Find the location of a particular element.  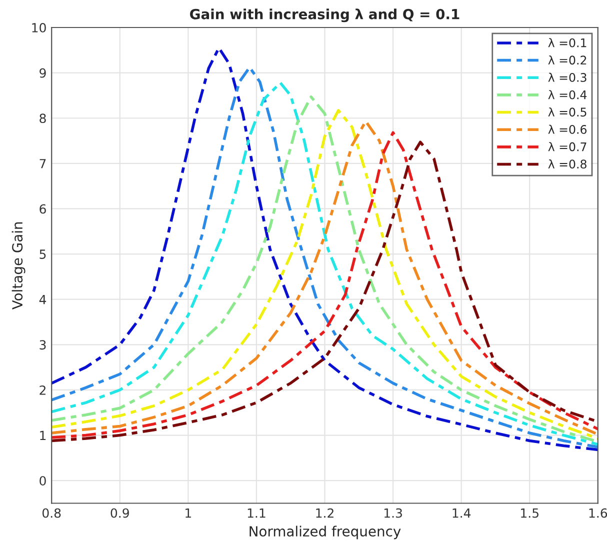

legend-label: λ =0.2 is located at coordinates (567, 60).